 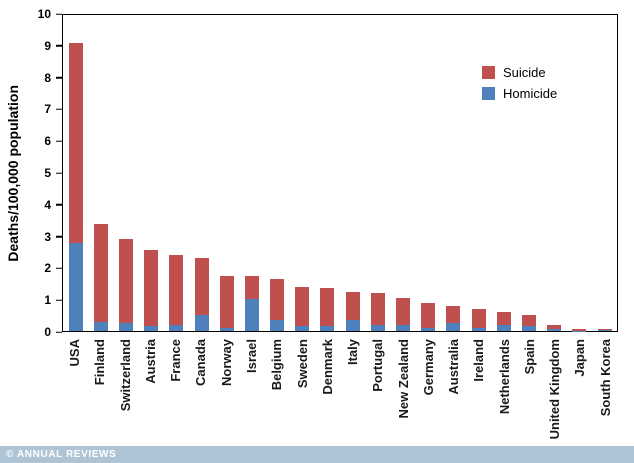 What do you see at coordinates (352, 325) in the screenshot?
I see `bar-italy-homicide` at bounding box center [352, 325].